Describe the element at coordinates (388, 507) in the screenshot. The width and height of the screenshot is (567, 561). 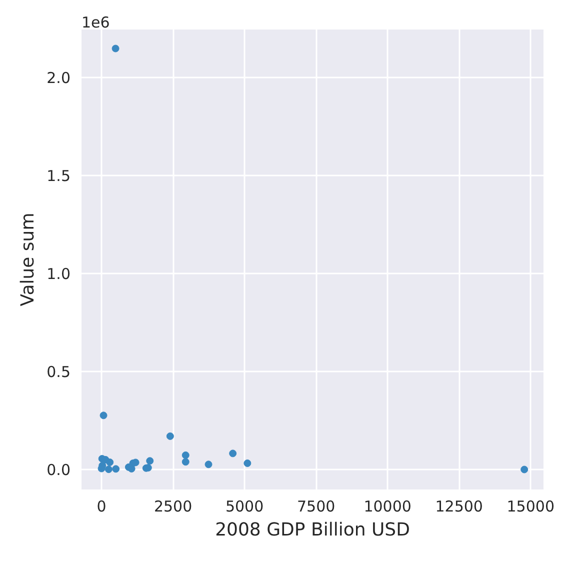
I see `x-tick-label: 10000` at that location.